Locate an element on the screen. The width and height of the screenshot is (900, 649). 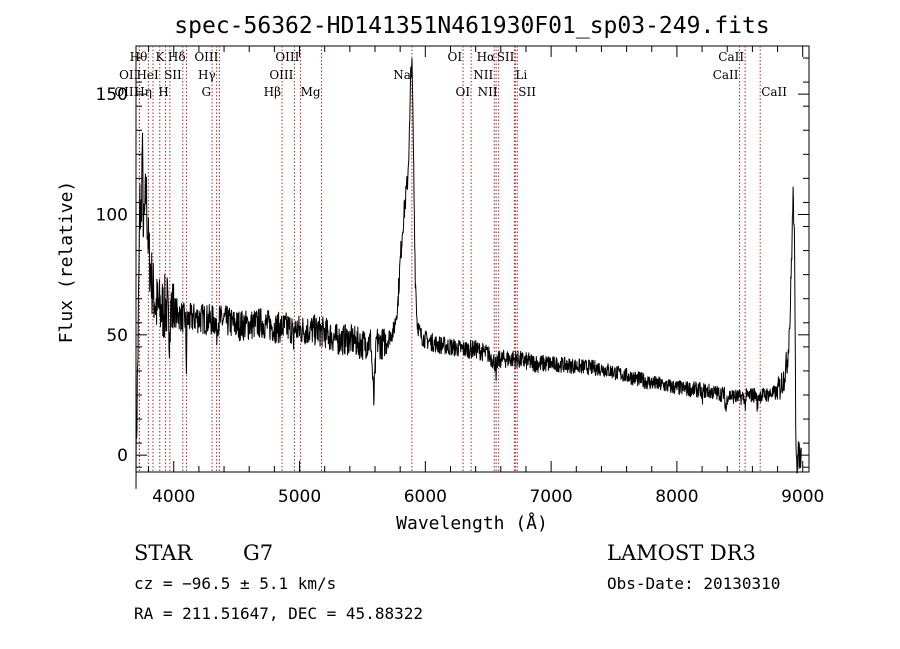
observation-date: Obs-Date: 20130310 is located at coordinates (693, 583).